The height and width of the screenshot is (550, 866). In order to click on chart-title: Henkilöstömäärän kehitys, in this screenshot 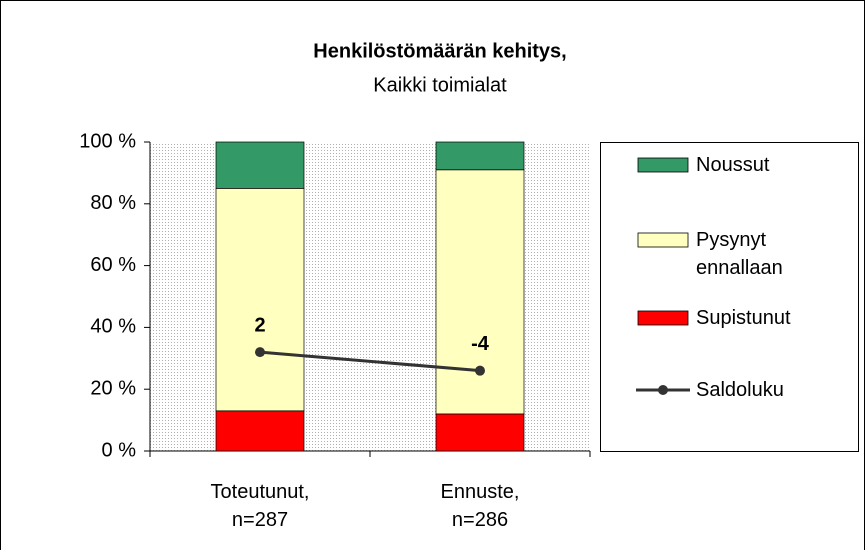, I will do `click(439, 51)`.